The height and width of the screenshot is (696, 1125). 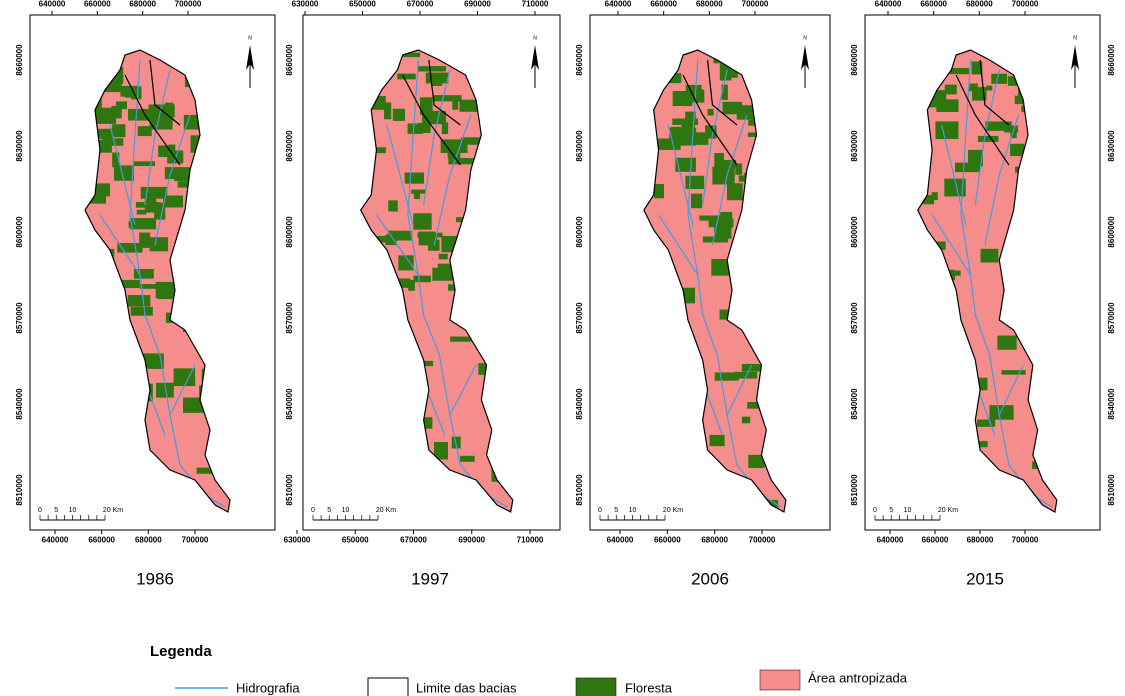 I want to click on north-arrow, so click(x=1075, y=57).